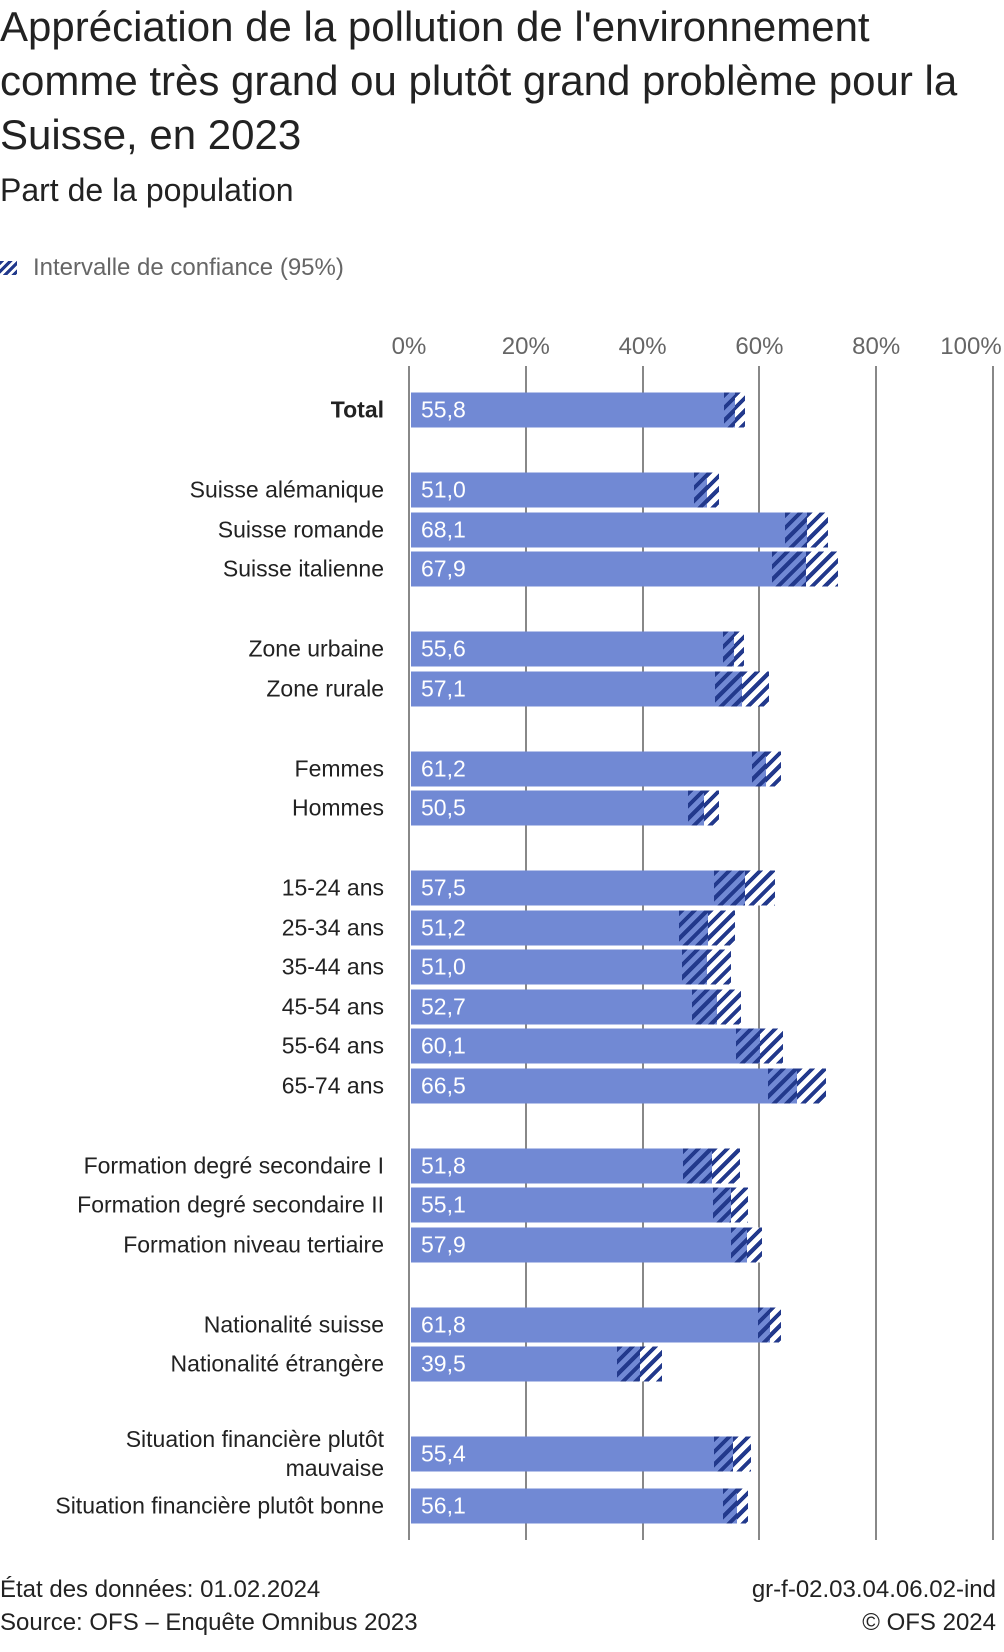  What do you see at coordinates (443, 1006) in the screenshot?
I see `value-label: 52,7` at bounding box center [443, 1006].